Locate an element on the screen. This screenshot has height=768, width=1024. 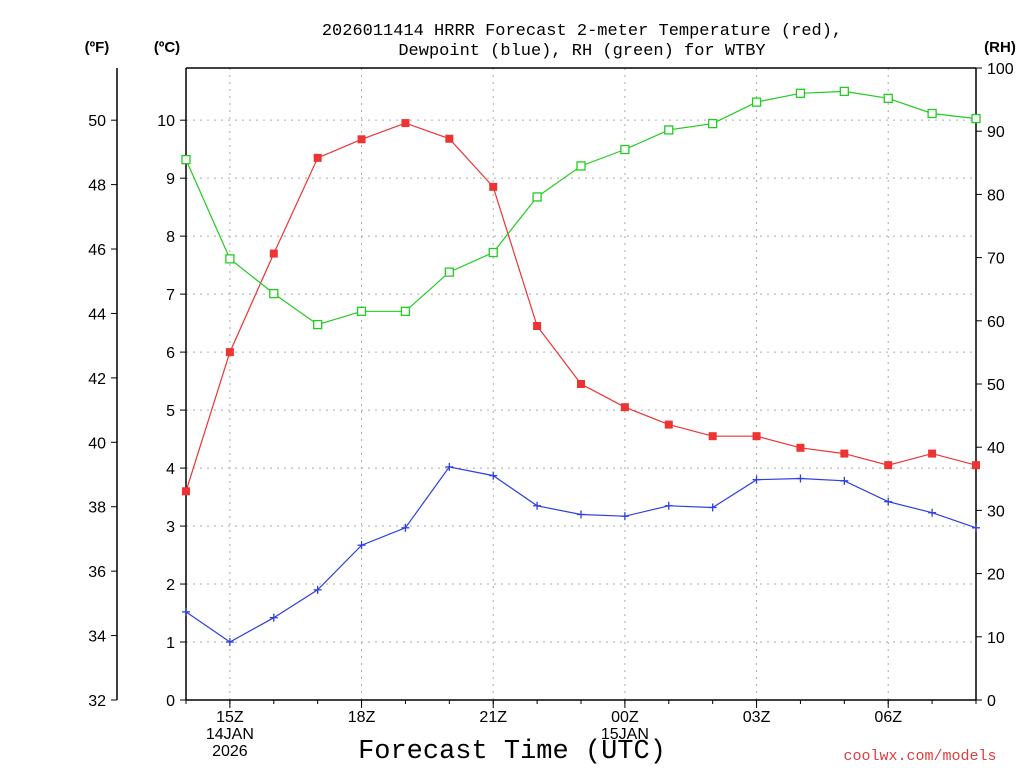
fahrenheit-tick-label: 38 is located at coordinates (97, 508).